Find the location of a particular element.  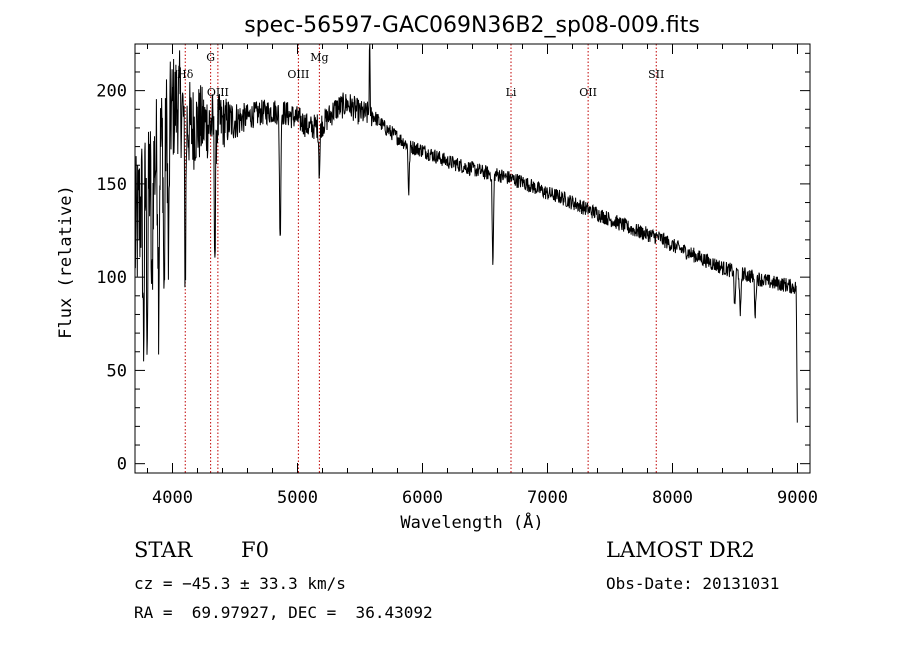

line-marker-label: Hδ is located at coordinates (185, 74).